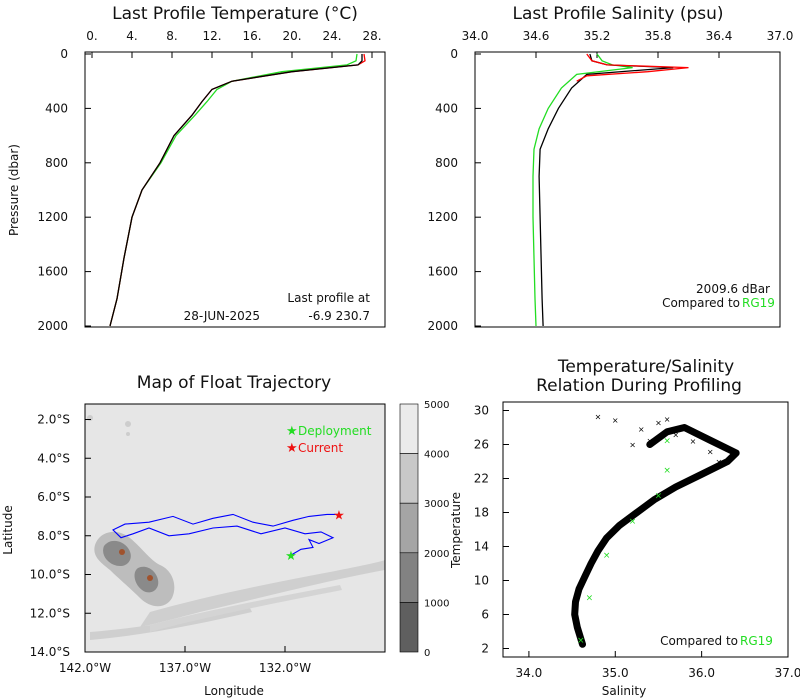 The image size is (800, 700). What do you see at coordinates (536, 36) in the screenshot?
I see `x-tick-label: 34.6` at bounding box center [536, 36].